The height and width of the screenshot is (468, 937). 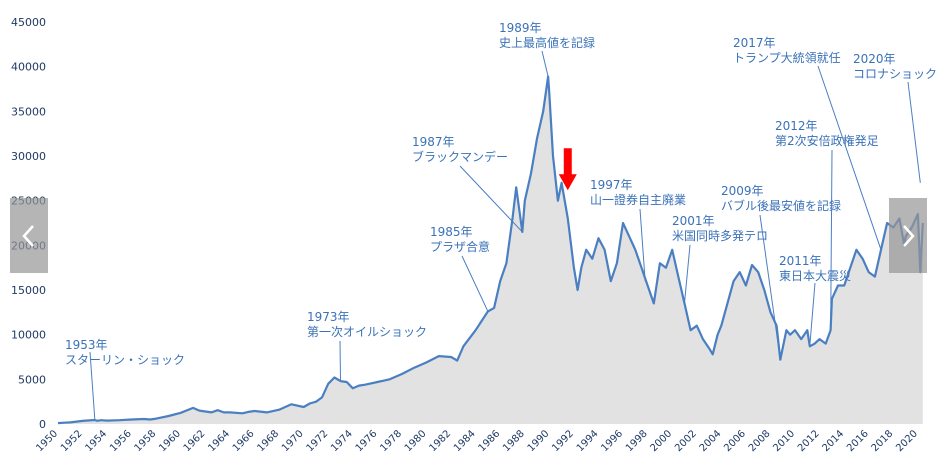 I want to click on x-tick-label: 1988, so click(x=514, y=441).